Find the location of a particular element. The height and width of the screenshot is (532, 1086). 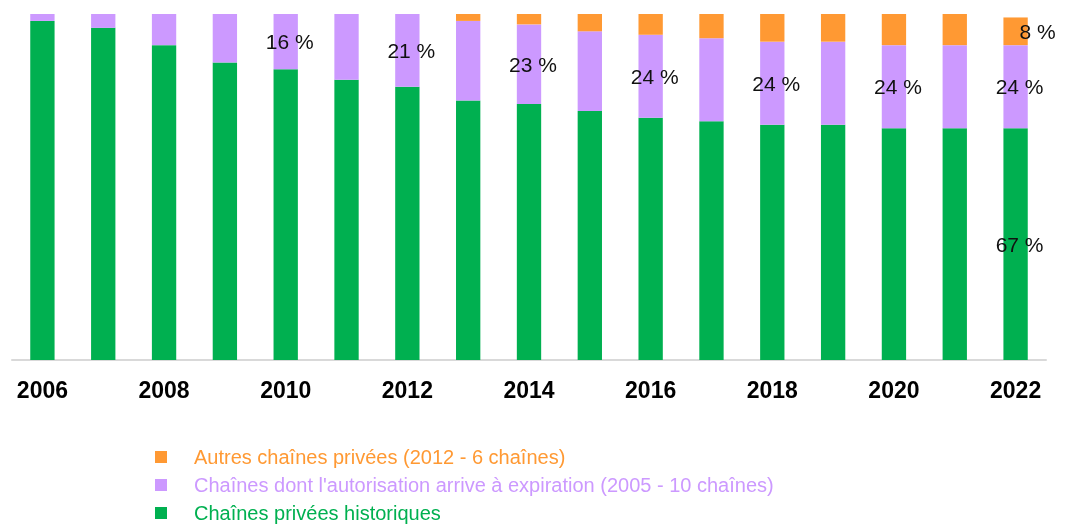

legend-label: Chaînes privées historiques is located at coordinates (317, 513).